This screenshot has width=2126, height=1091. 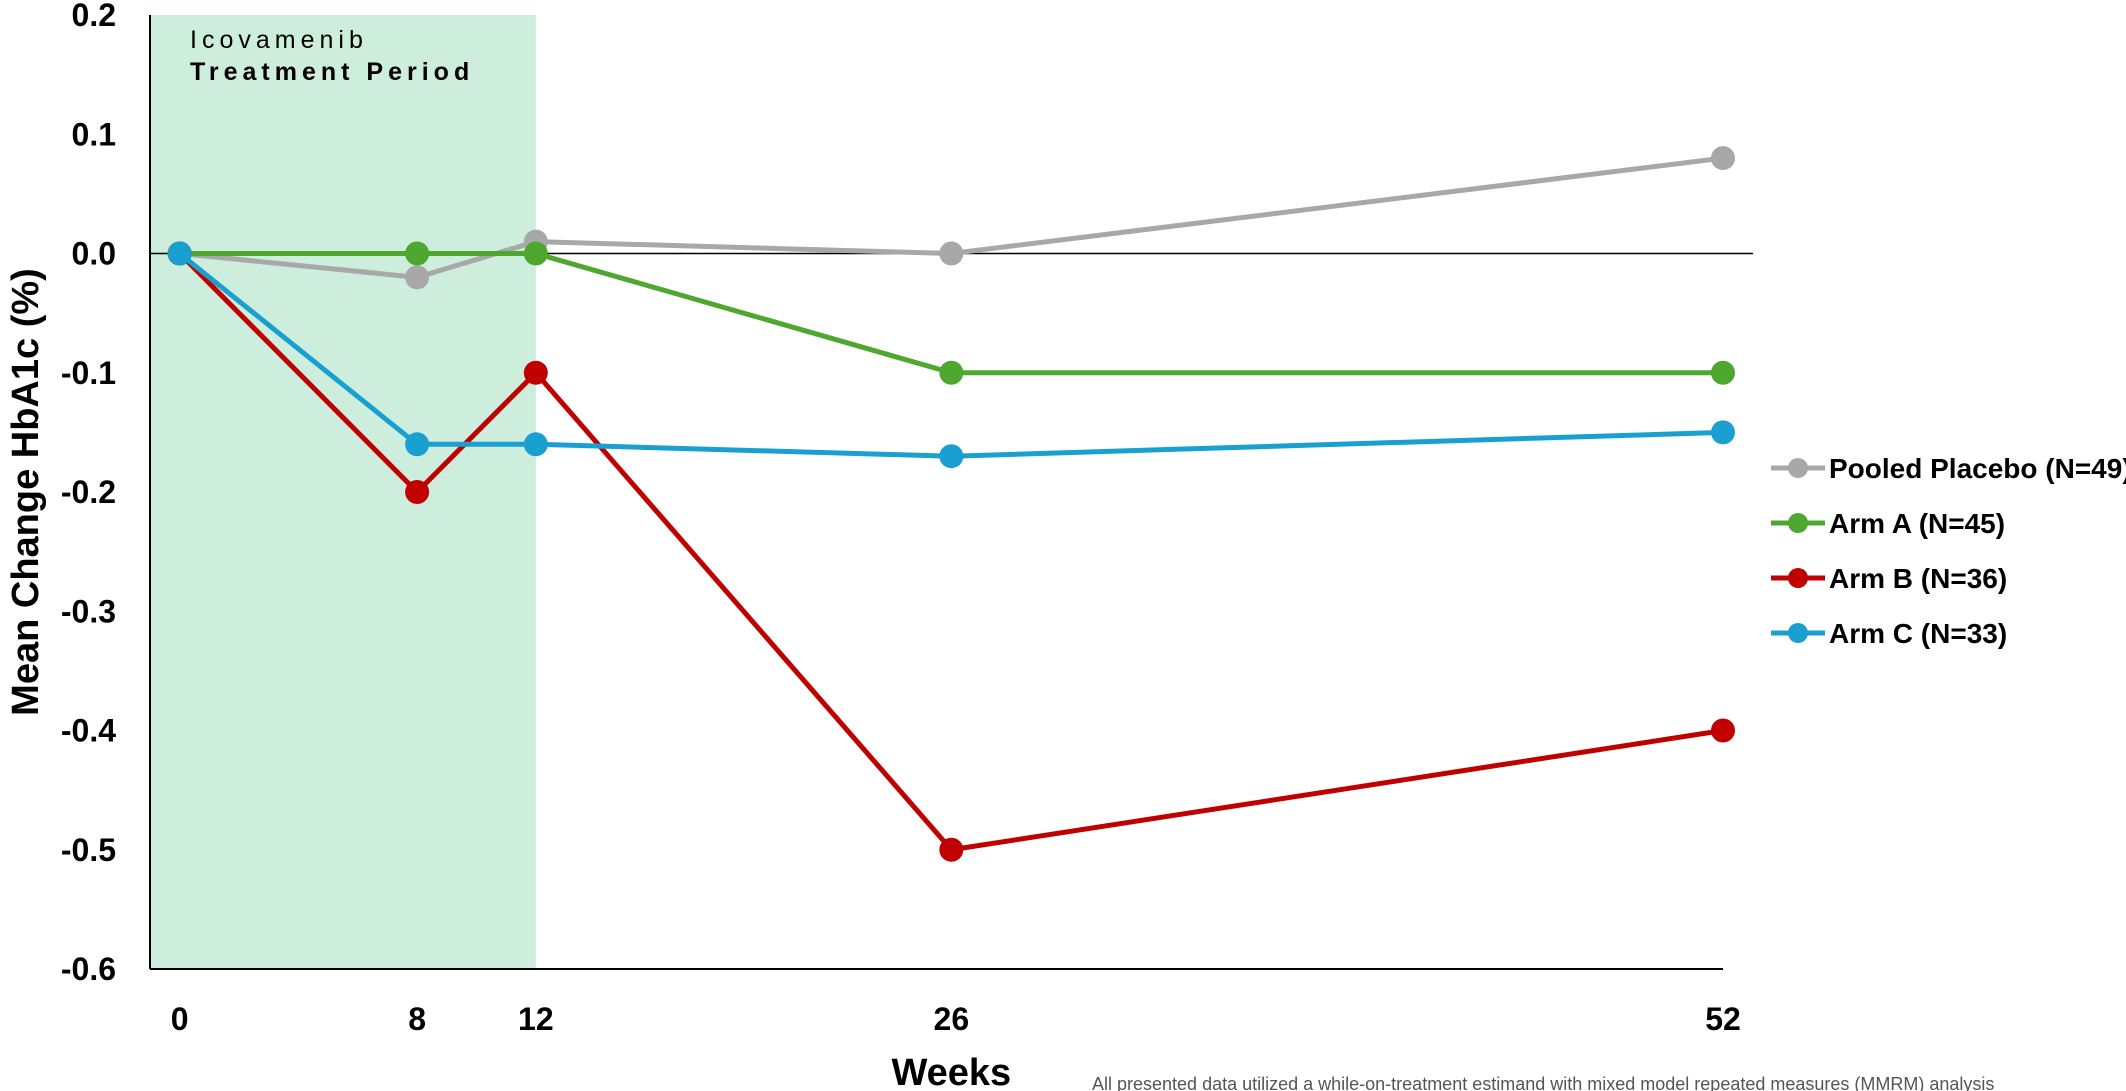 I want to click on x-tick-label: 12, so click(x=536, y=1019).